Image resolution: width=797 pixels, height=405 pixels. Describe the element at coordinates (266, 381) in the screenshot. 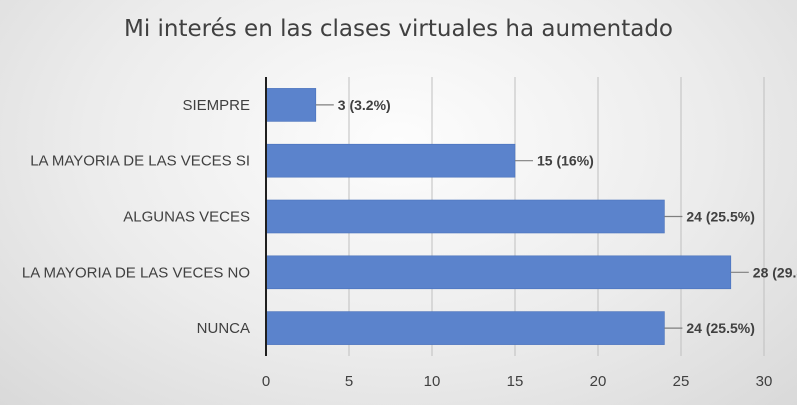

I see `x-tick-label: 0` at that location.